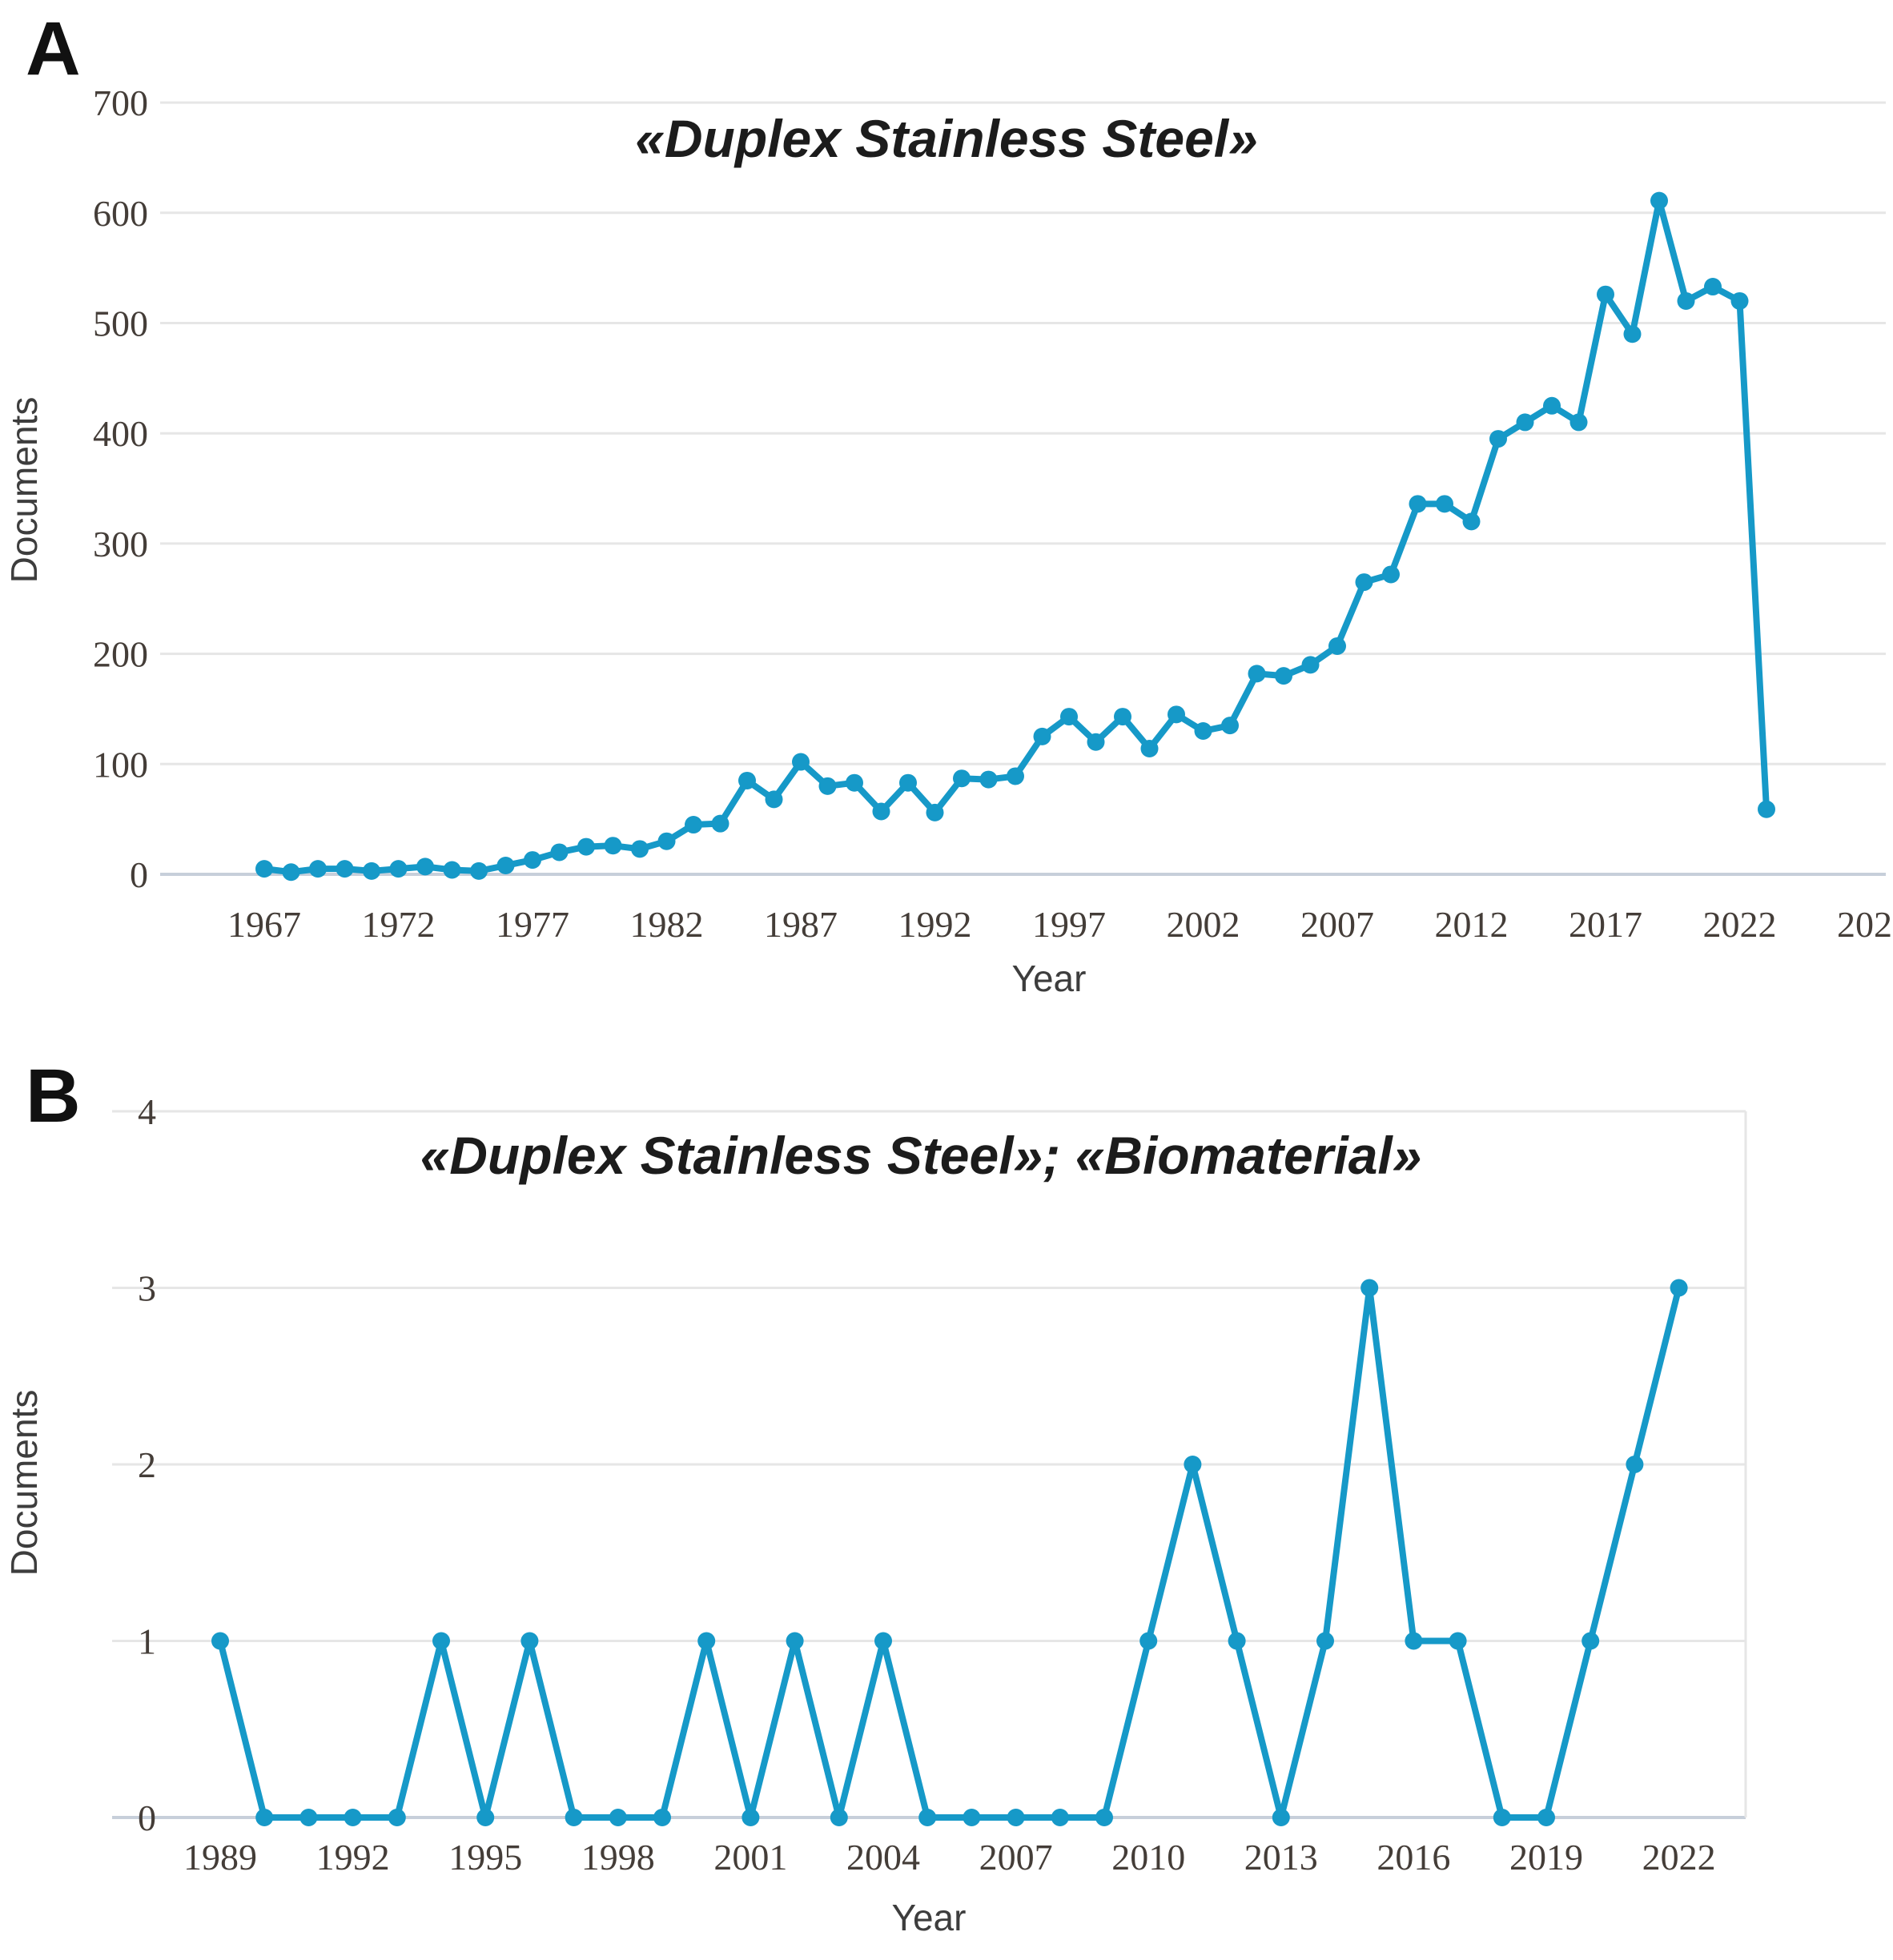  What do you see at coordinates (121, 434) in the screenshot?
I see `y-tick-label: 400` at bounding box center [121, 434].